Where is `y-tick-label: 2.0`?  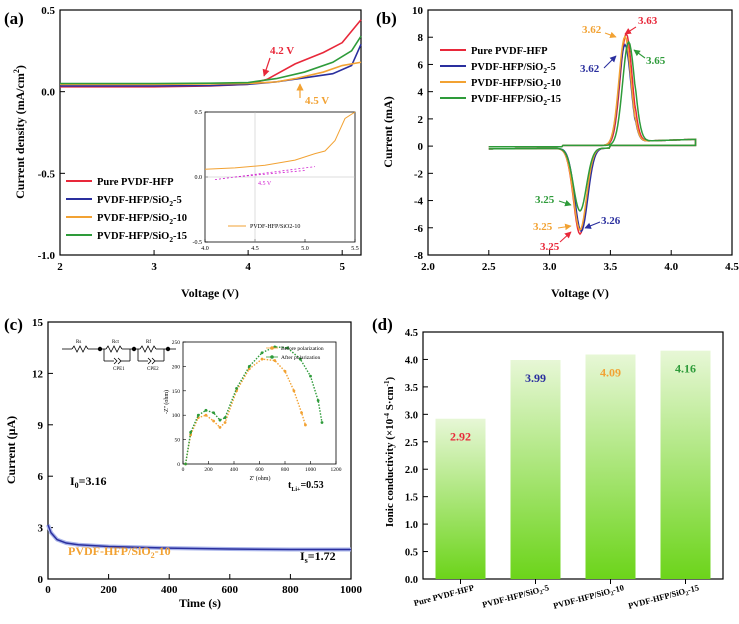
y-tick-label: 2.0 is located at coordinates (411, 470).